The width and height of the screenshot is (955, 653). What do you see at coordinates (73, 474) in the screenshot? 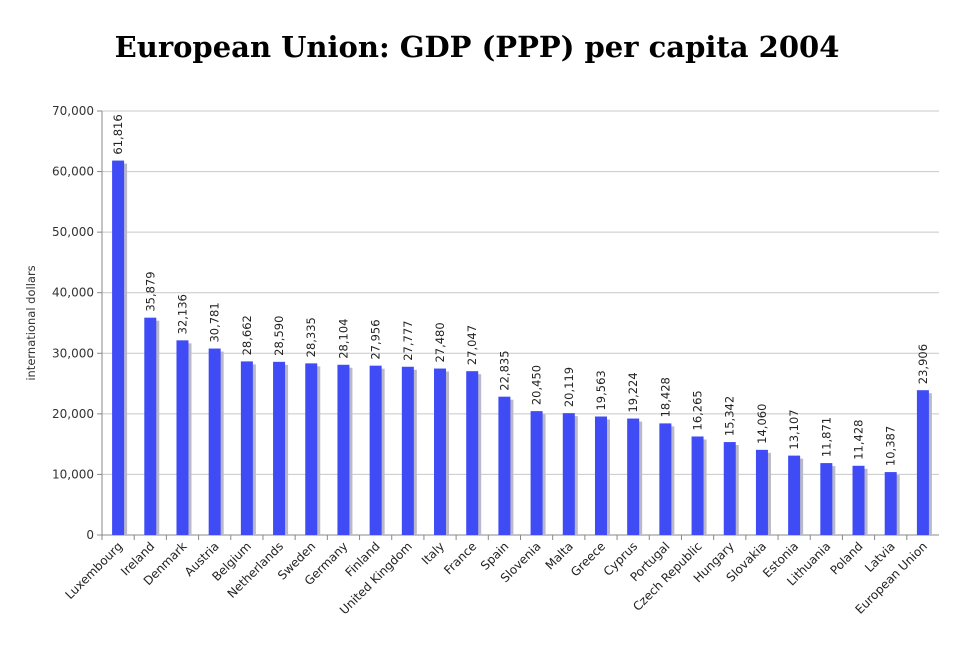
I see `y-tick-label: 10,000` at bounding box center [73, 474].